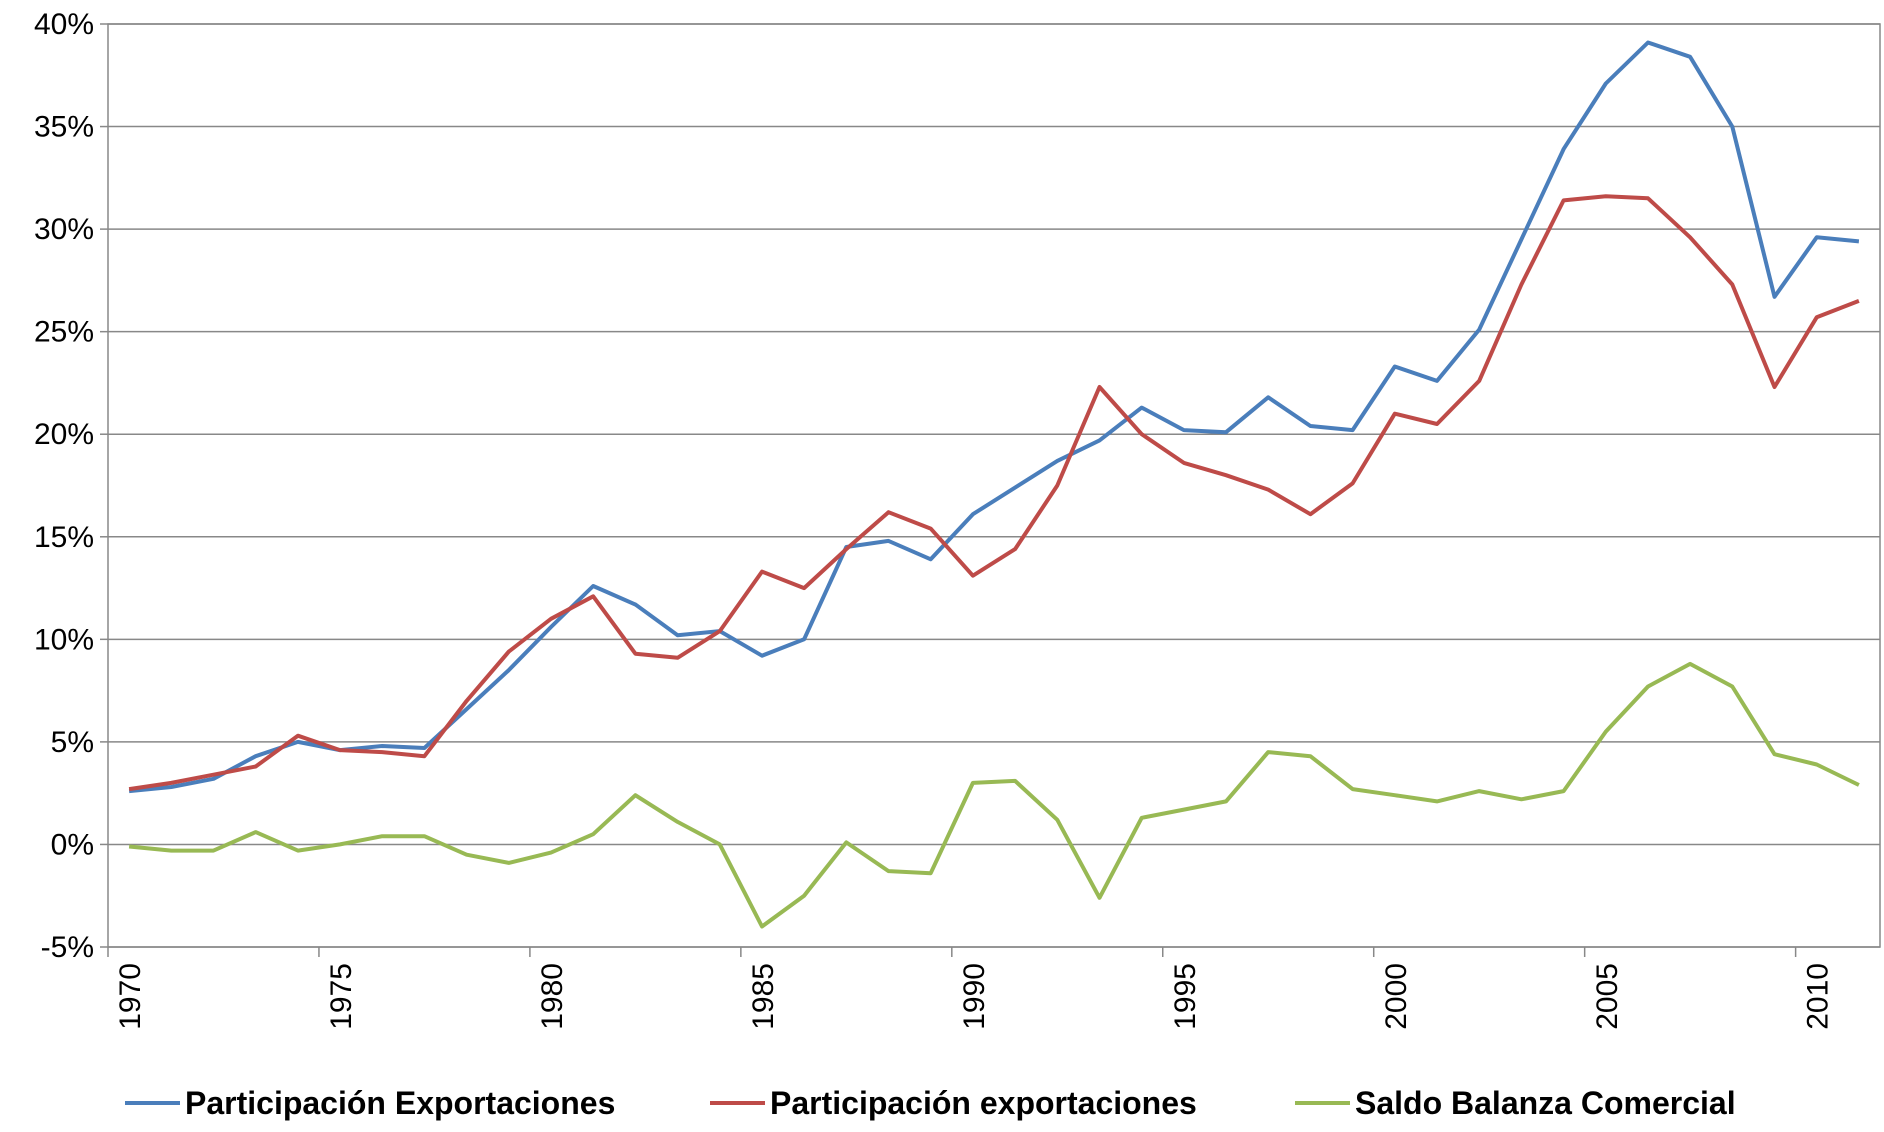 This screenshot has height=1132, width=1884. Describe the element at coordinates (552, 996) in the screenshot. I see `x-tick-label: 1980` at that location.